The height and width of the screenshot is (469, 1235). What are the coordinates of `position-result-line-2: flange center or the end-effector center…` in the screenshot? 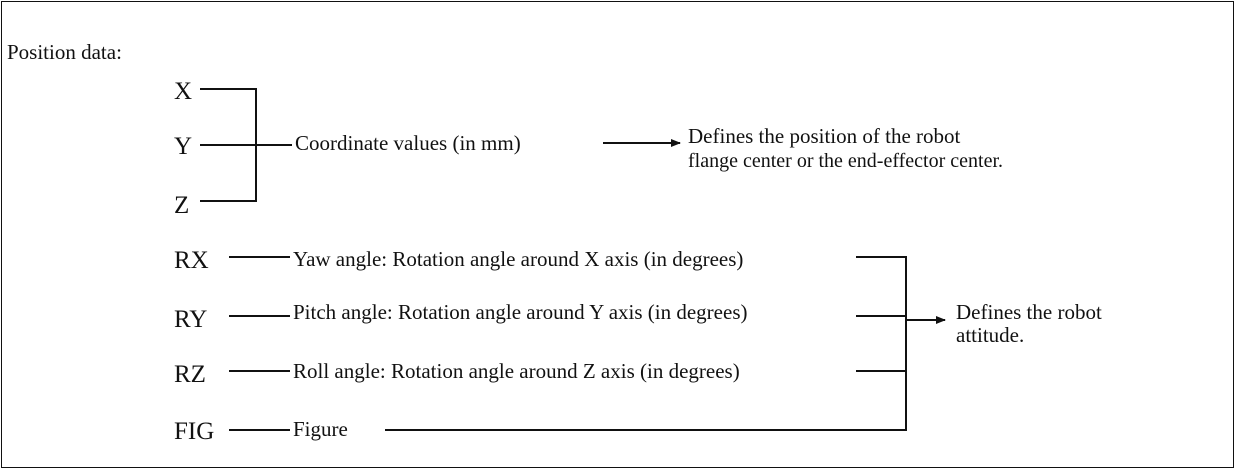 It's located at (845, 161).